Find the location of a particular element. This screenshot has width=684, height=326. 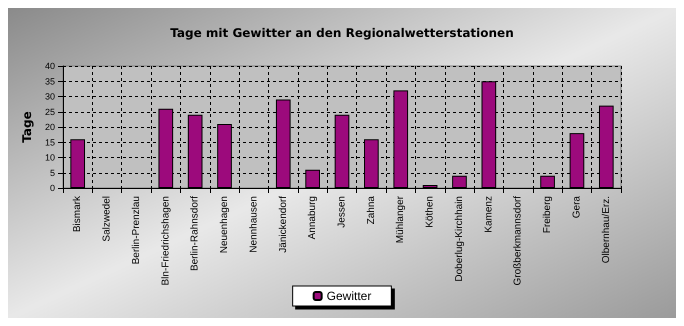

y-tick-label: 10 is located at coordinates (49, 157).